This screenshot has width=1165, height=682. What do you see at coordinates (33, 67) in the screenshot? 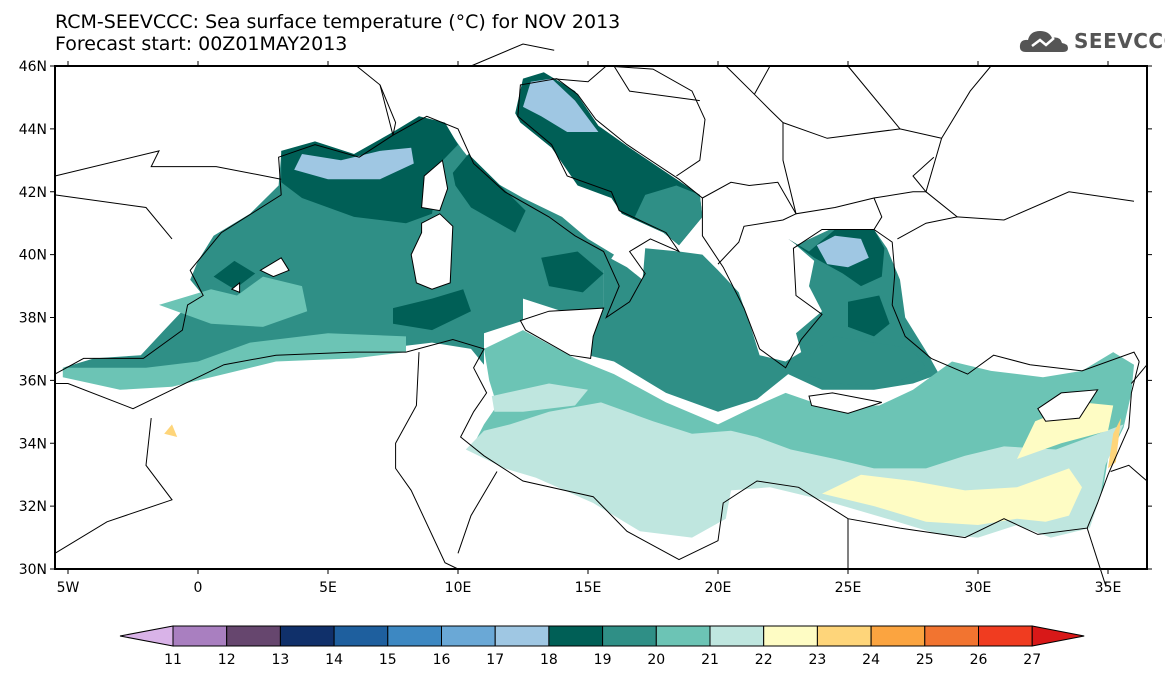
I see `lat-tick-label: 46N` at bounding box center [33, 67].